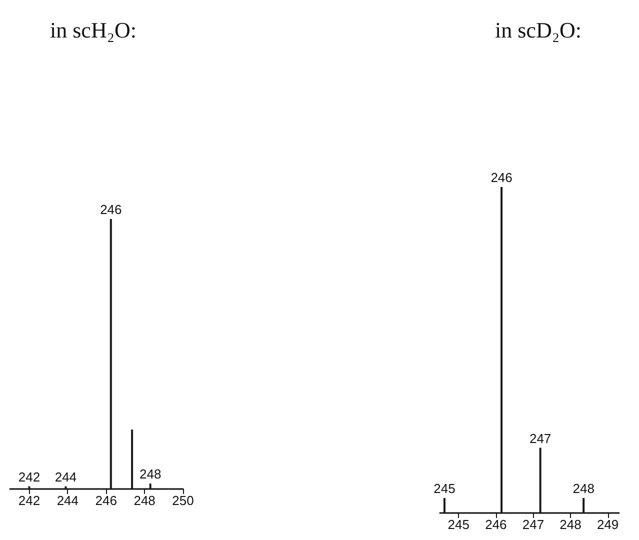 The image size is (639, 540). I want to click on x-tick-label: 244, so click(67, 500).